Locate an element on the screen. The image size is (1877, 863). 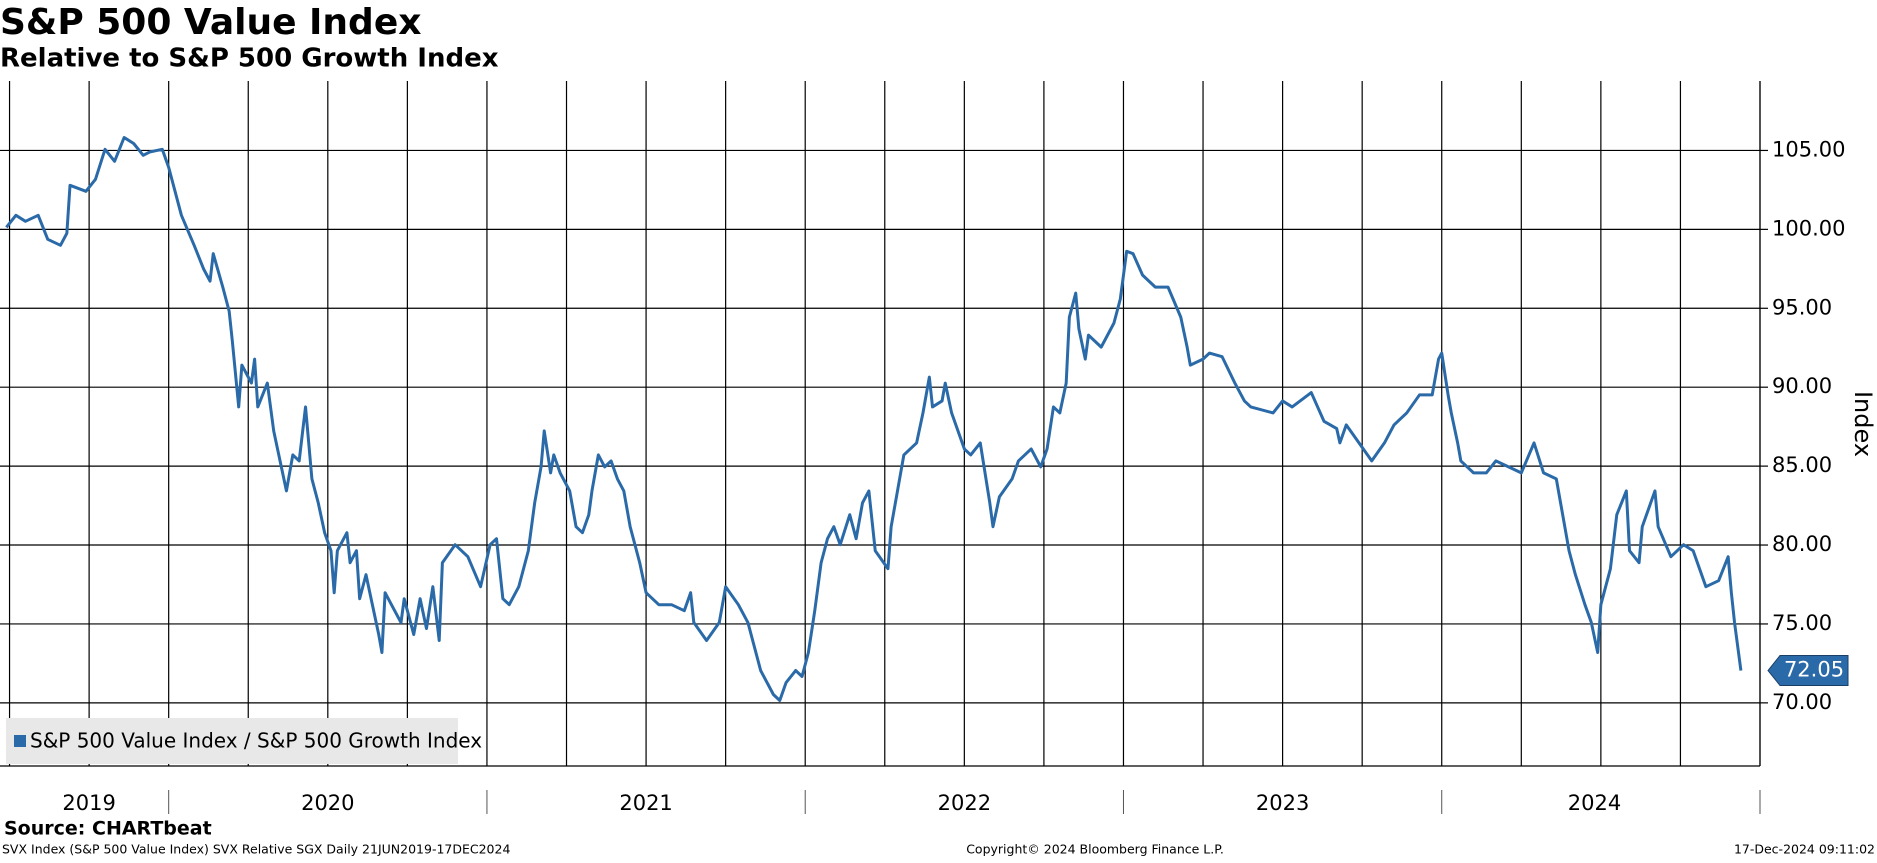
y-tick-label: 90.00 is located at coordinates (1802, 386).